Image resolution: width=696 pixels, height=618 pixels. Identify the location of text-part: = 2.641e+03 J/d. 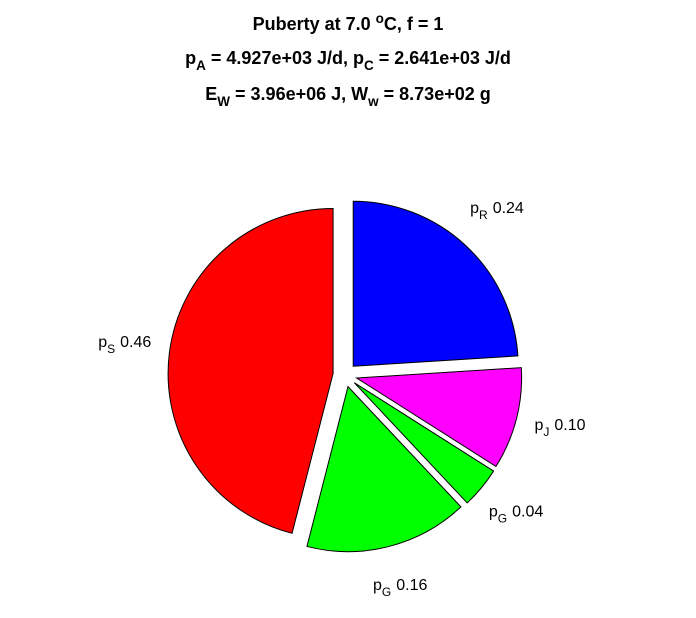
(442, 58).